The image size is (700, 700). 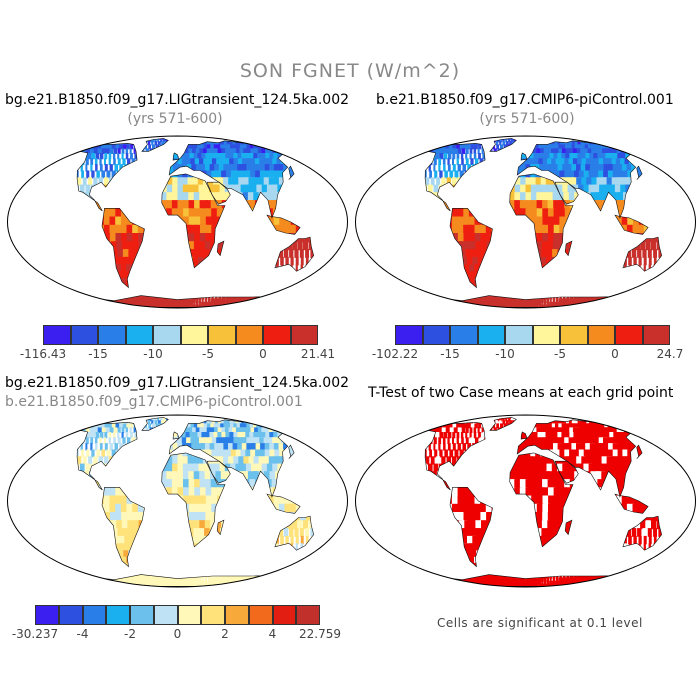 I want to click on colorbar-tick-label: -116.43, so click(x=43, y=354).